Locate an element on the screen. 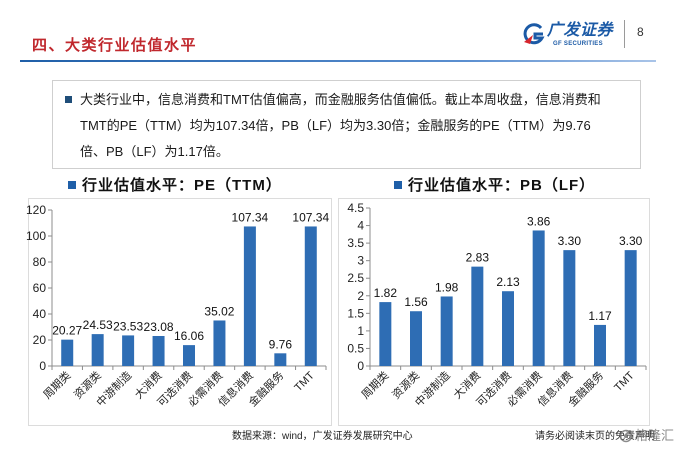  y-tick-label: 2.5 is located at coordinates (355, 278).